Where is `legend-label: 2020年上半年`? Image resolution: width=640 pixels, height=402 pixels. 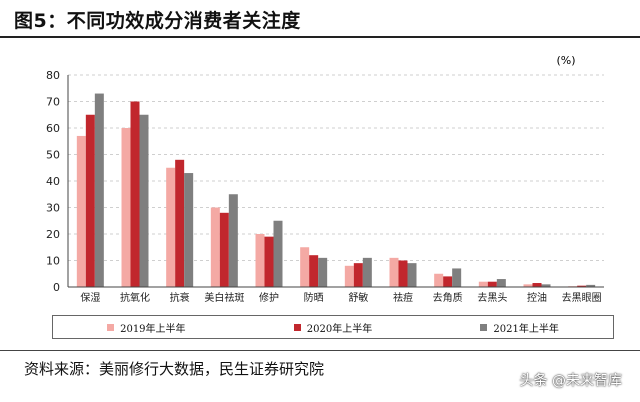
legend-label: 2020年上半年 is located at coordinates (339, 329).